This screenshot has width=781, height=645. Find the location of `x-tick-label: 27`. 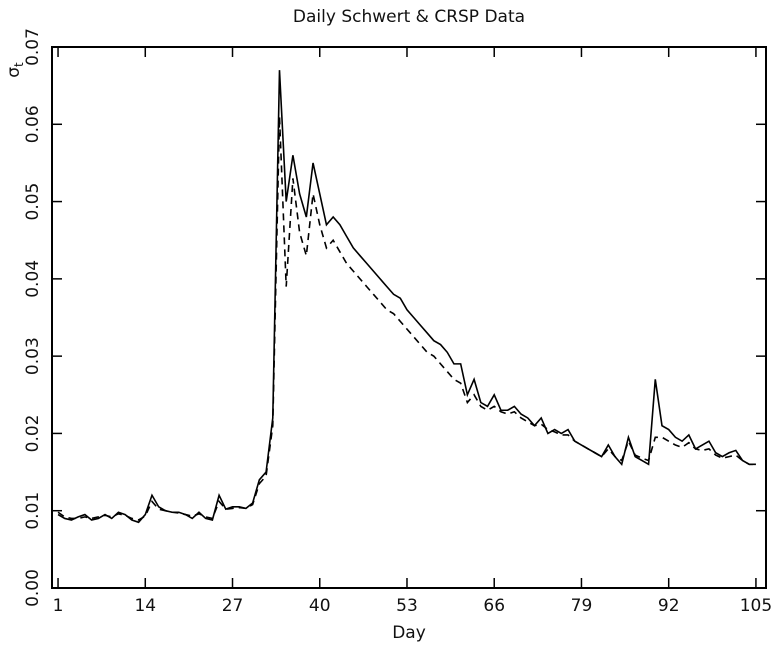

x-tick-label: 27 is located at coordinates (233, 606).